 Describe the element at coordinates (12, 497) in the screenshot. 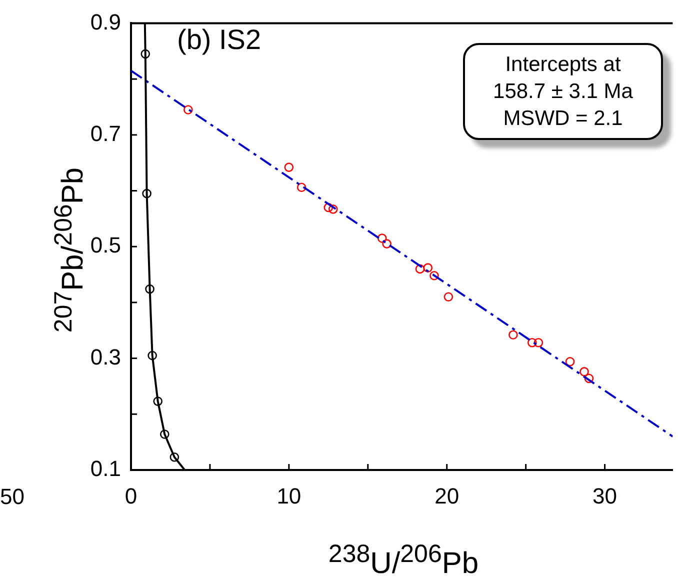

I see `text: 50` at that location.